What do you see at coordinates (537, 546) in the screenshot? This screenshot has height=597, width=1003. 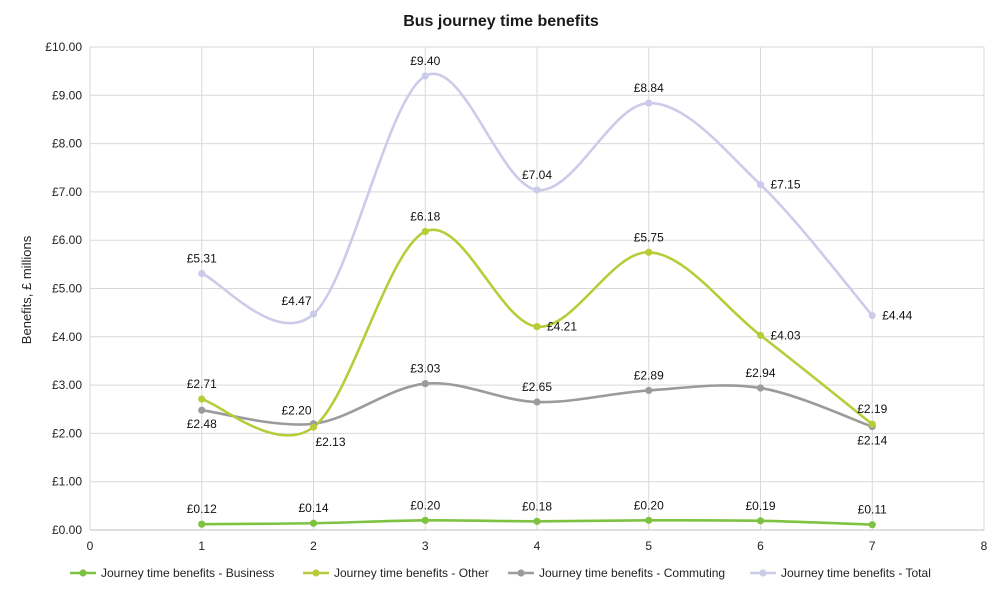 I see `x-tick-label: 4` at bounding box center [537, 546].